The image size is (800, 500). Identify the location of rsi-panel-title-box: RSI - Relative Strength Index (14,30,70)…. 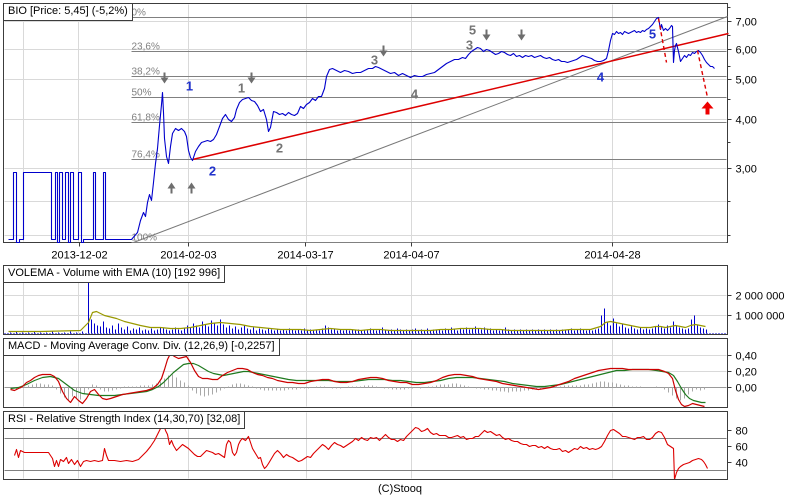
(124, 420).